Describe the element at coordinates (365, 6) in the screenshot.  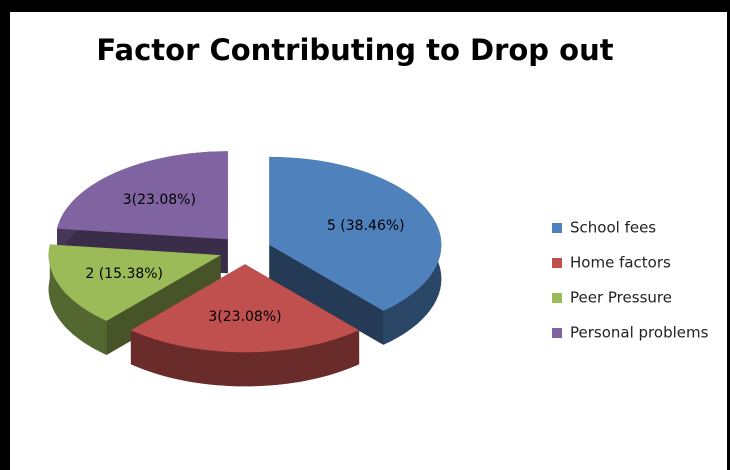
I see `frame-top` at that location.